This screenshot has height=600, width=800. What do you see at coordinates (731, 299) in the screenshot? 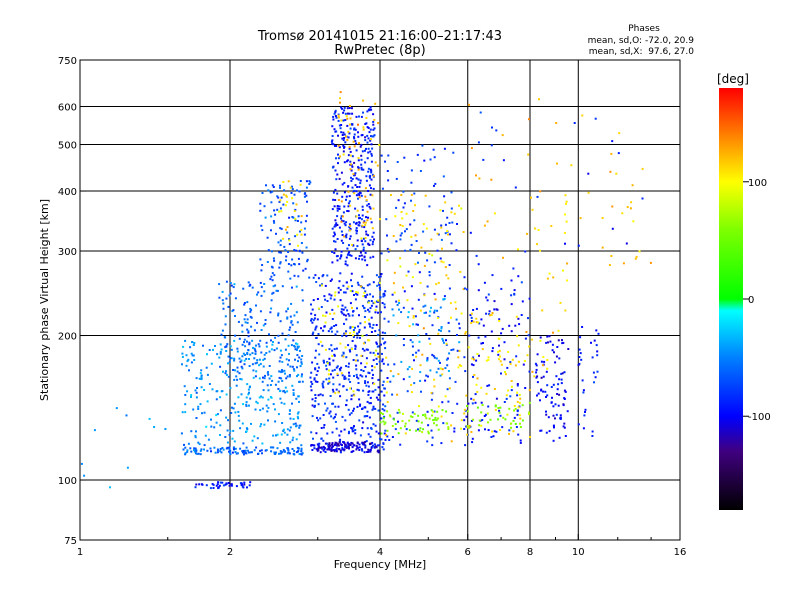
I see `colorbar` at bounding box center [731, 299].